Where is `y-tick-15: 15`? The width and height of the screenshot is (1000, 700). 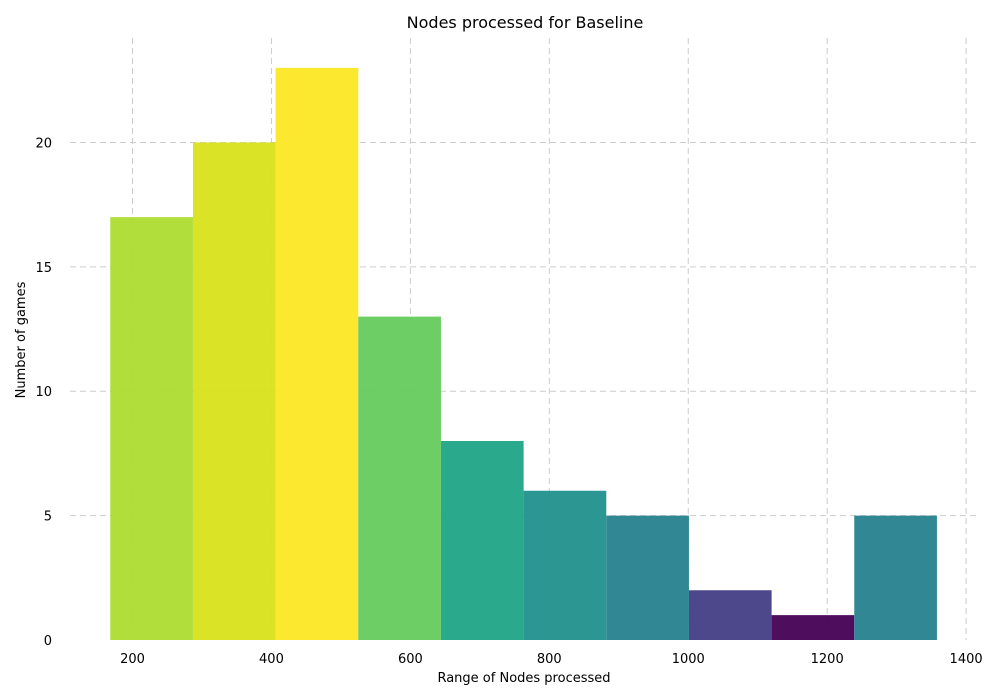 y-tick-15: 15 is located at coordinates (43, 268).